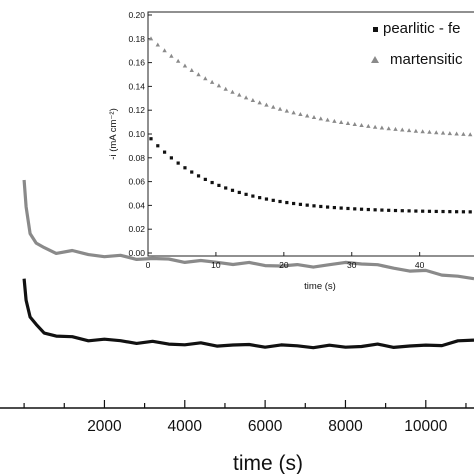 This screenshot has height=474, width=474. I want to click on main-x-tick-label: 8000, so click(345, 426).